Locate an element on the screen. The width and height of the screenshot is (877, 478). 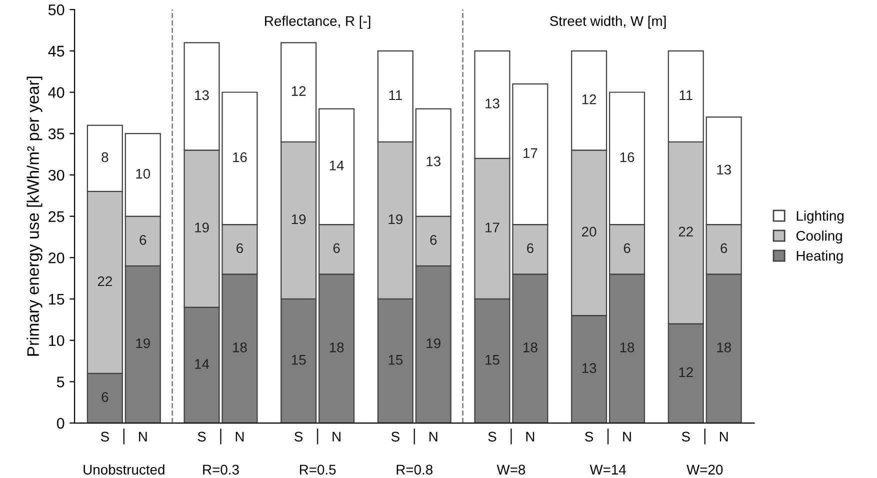
y-tick-label: 25 is located at coordinates (56, 216).